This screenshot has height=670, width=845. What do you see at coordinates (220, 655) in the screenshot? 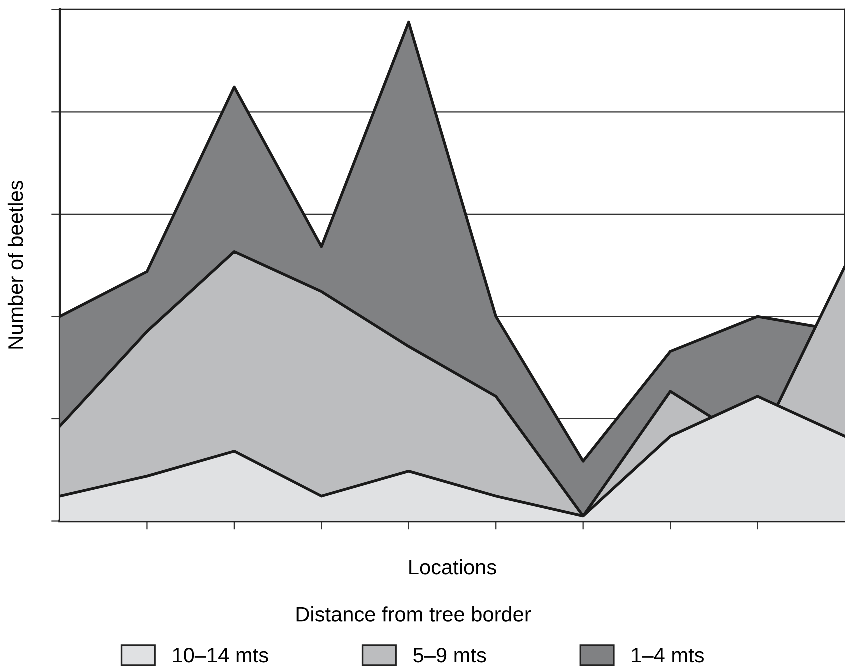
I see `legend-label: 10–14 mts` at bounding box center [220, 655].